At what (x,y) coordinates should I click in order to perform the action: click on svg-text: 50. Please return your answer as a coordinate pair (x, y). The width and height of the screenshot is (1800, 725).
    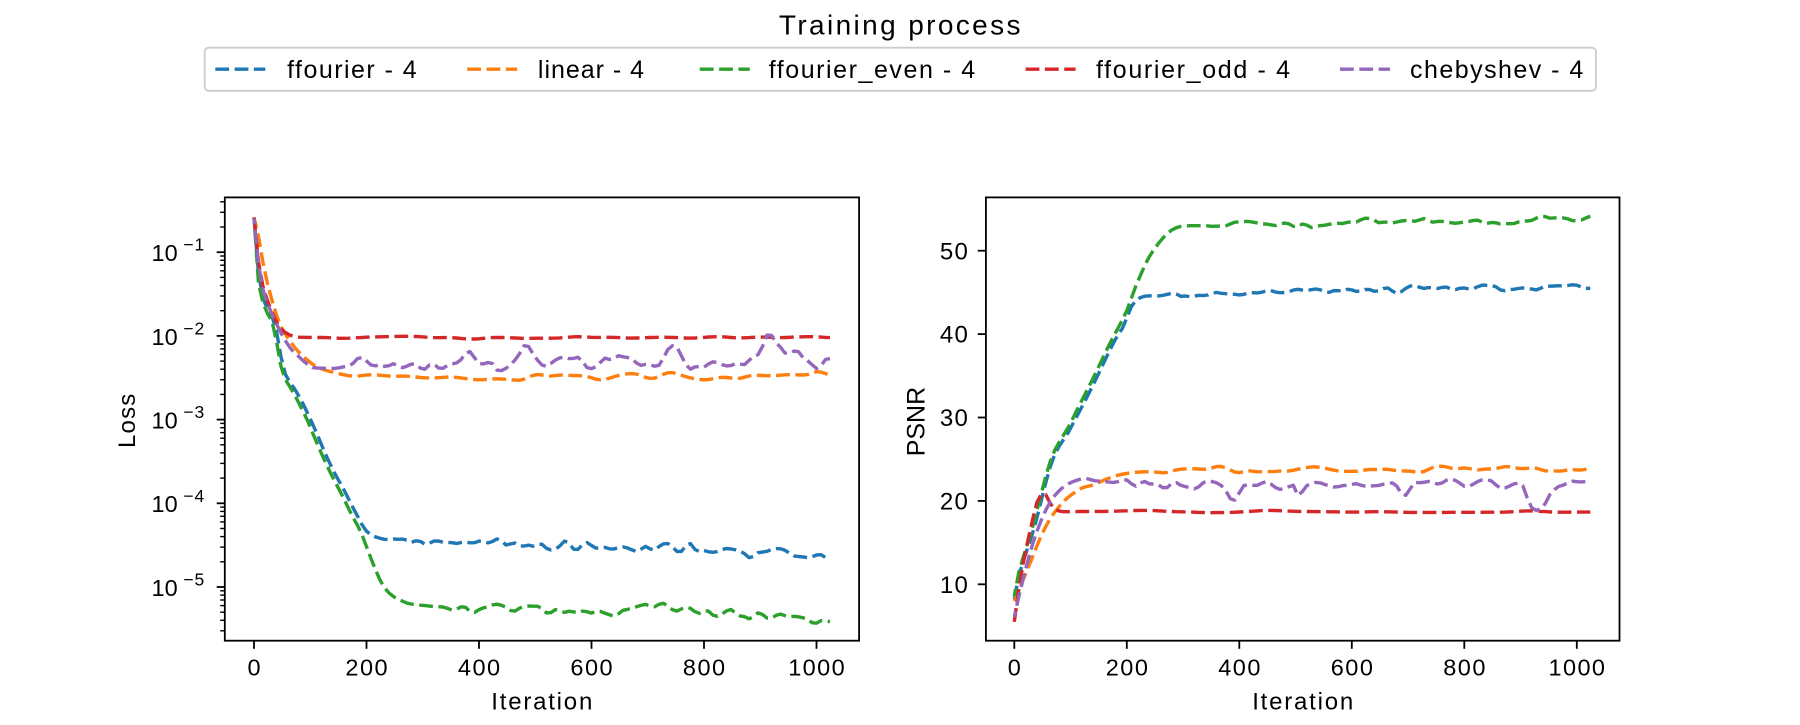
    Looking at the image, I should click on (954, 251).